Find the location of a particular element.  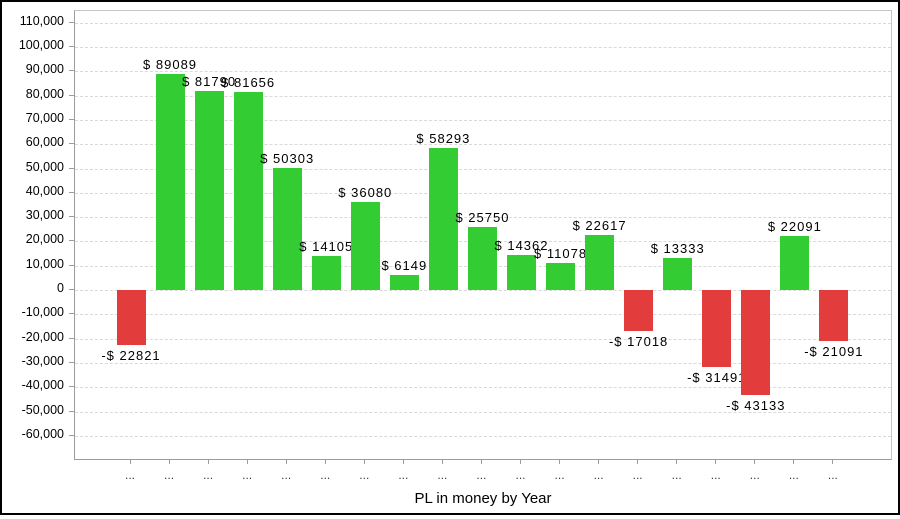

y-tick-label: -30,000 is located at coordinates (42, 360).